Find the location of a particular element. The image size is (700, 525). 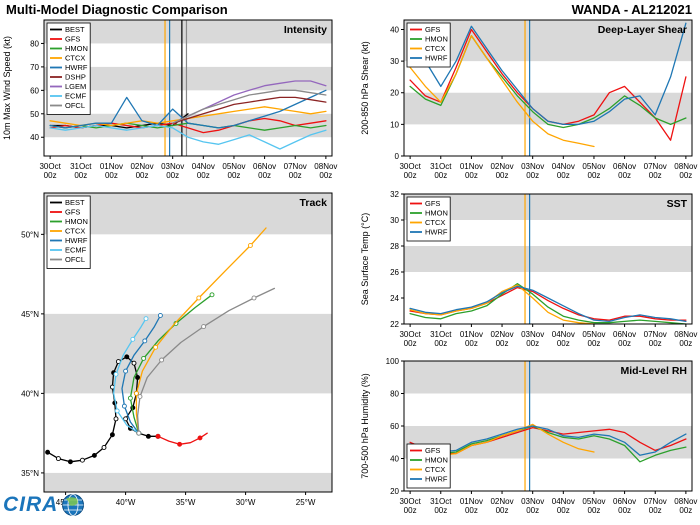

svg-text: OFCL is located at coordinates (75, 259).